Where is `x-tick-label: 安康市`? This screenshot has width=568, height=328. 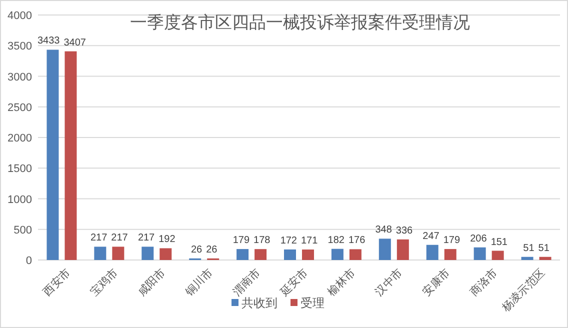
x-tick-label: 安康市 is located at coordinates (436, 282).